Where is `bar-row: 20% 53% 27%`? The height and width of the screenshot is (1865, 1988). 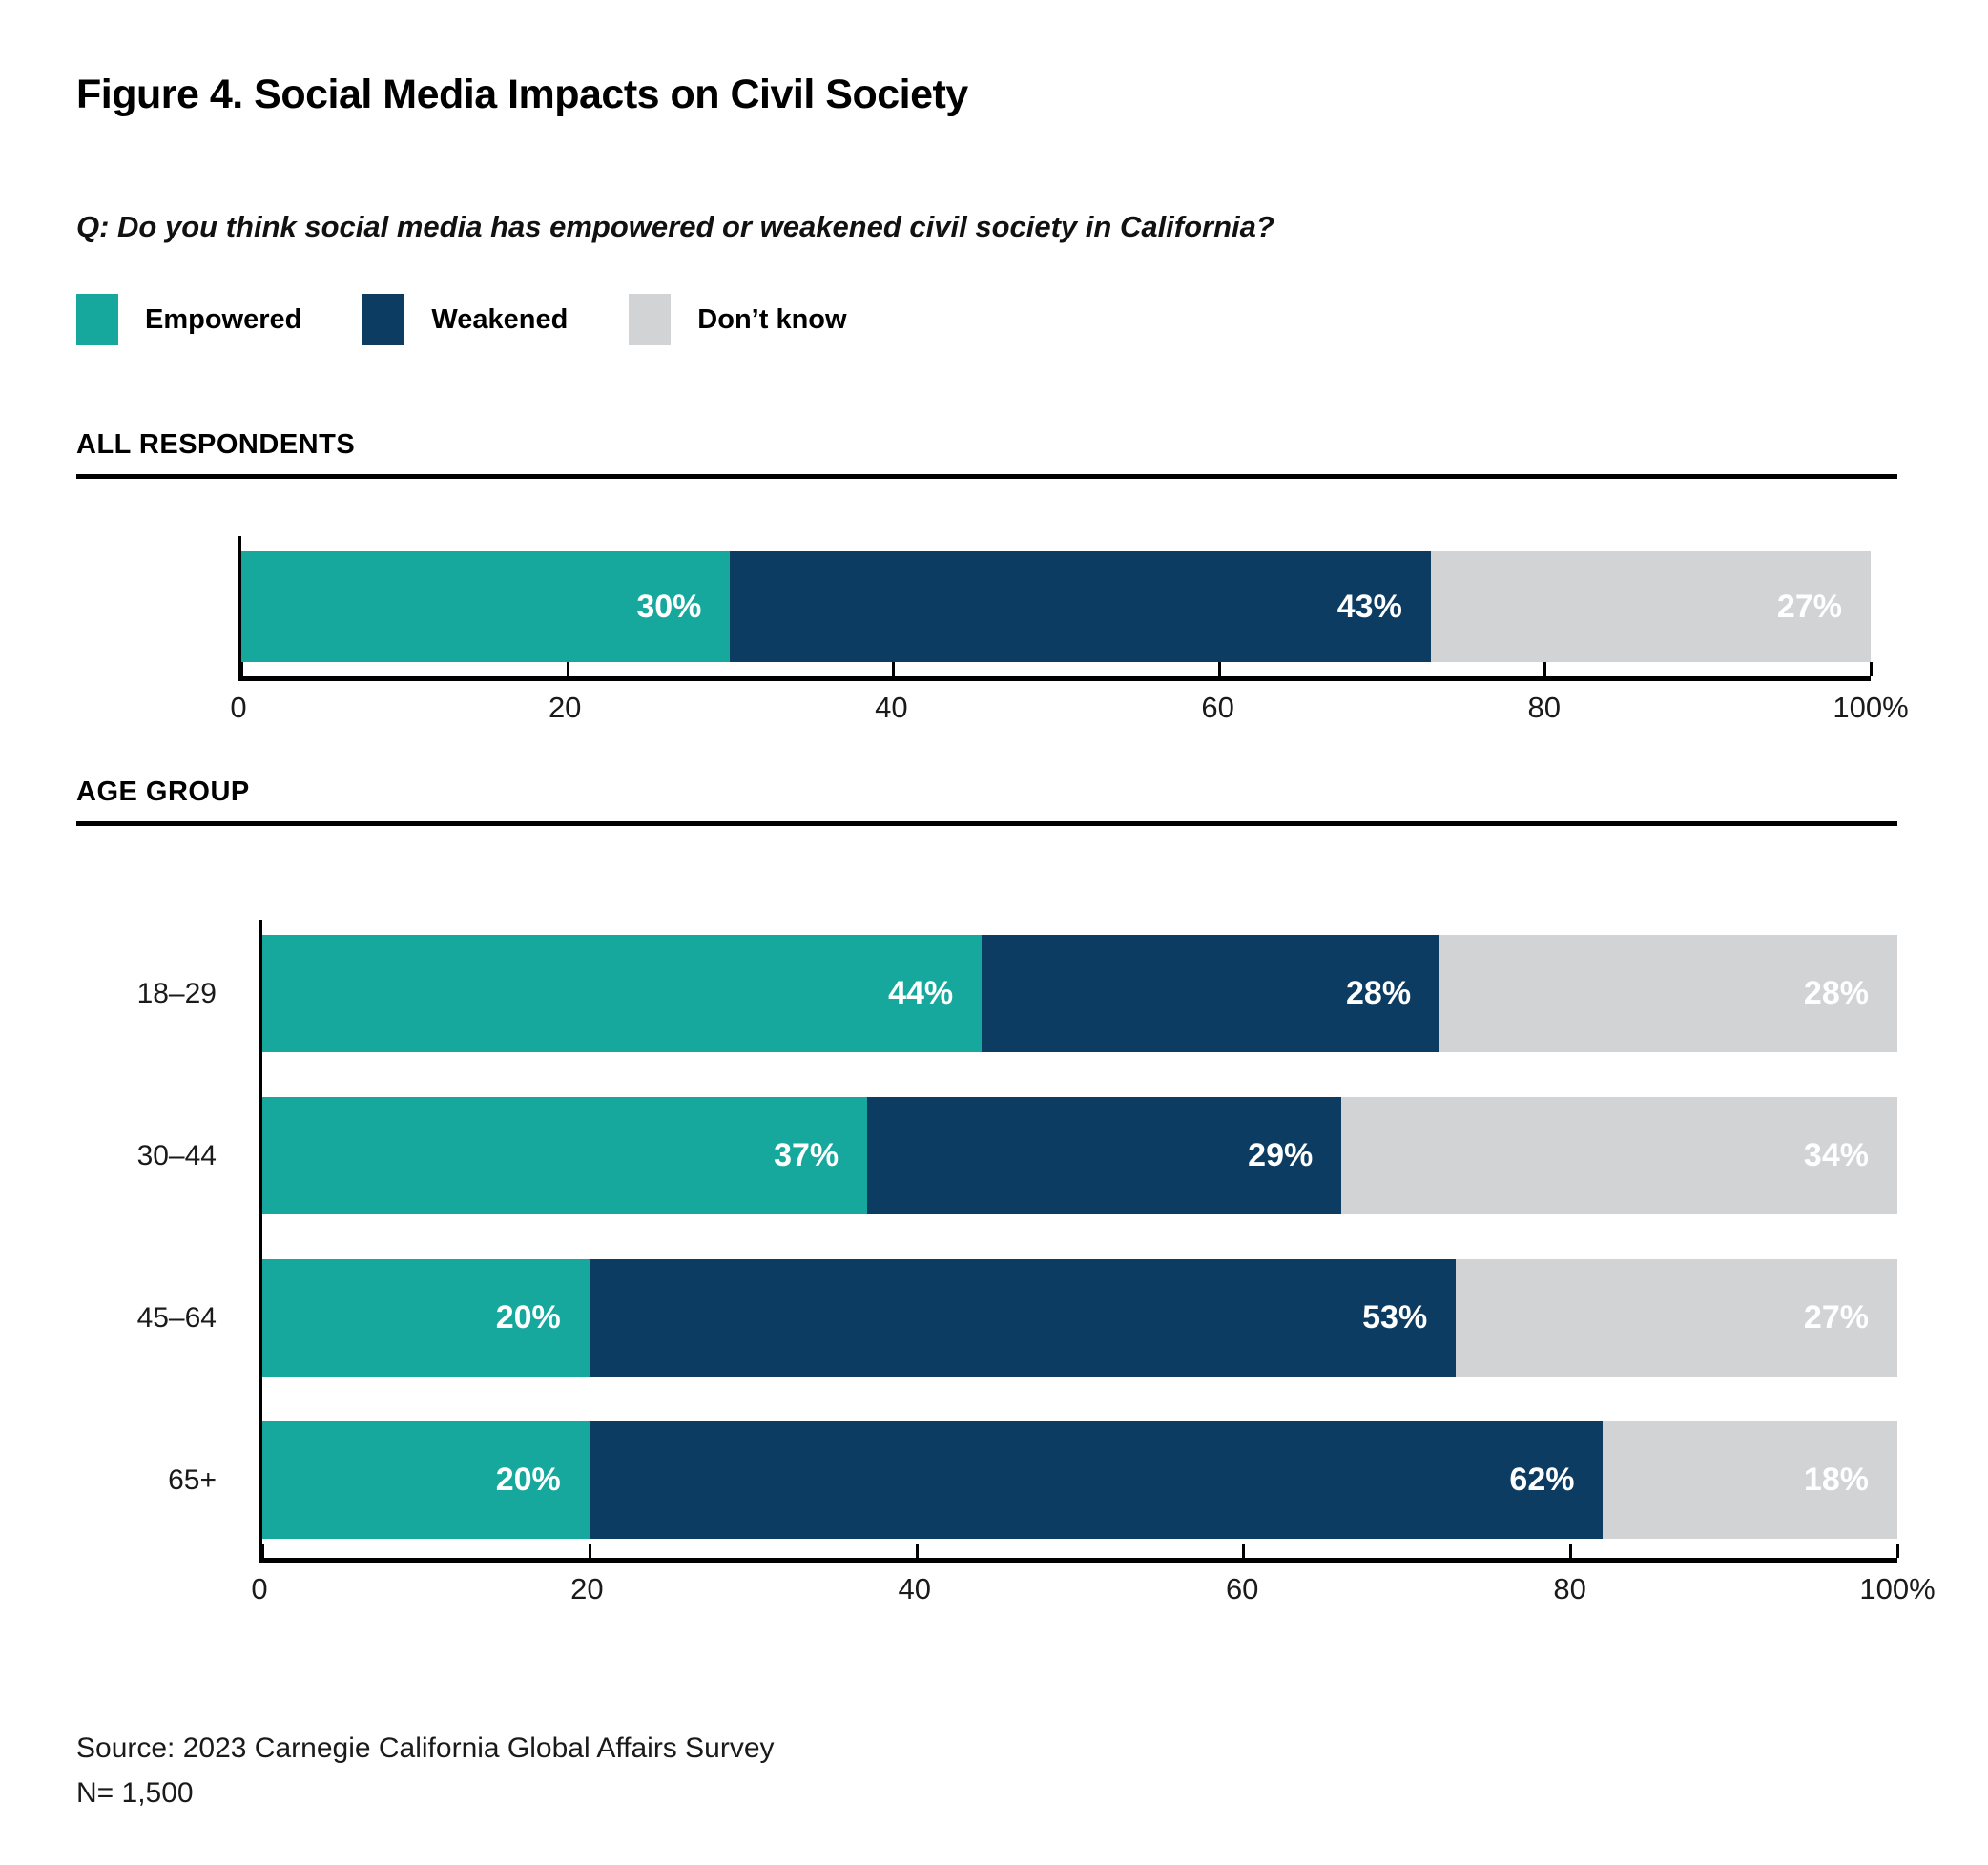
bar-row: 20% 53% 27% is located at coordinates (1080, 1318).